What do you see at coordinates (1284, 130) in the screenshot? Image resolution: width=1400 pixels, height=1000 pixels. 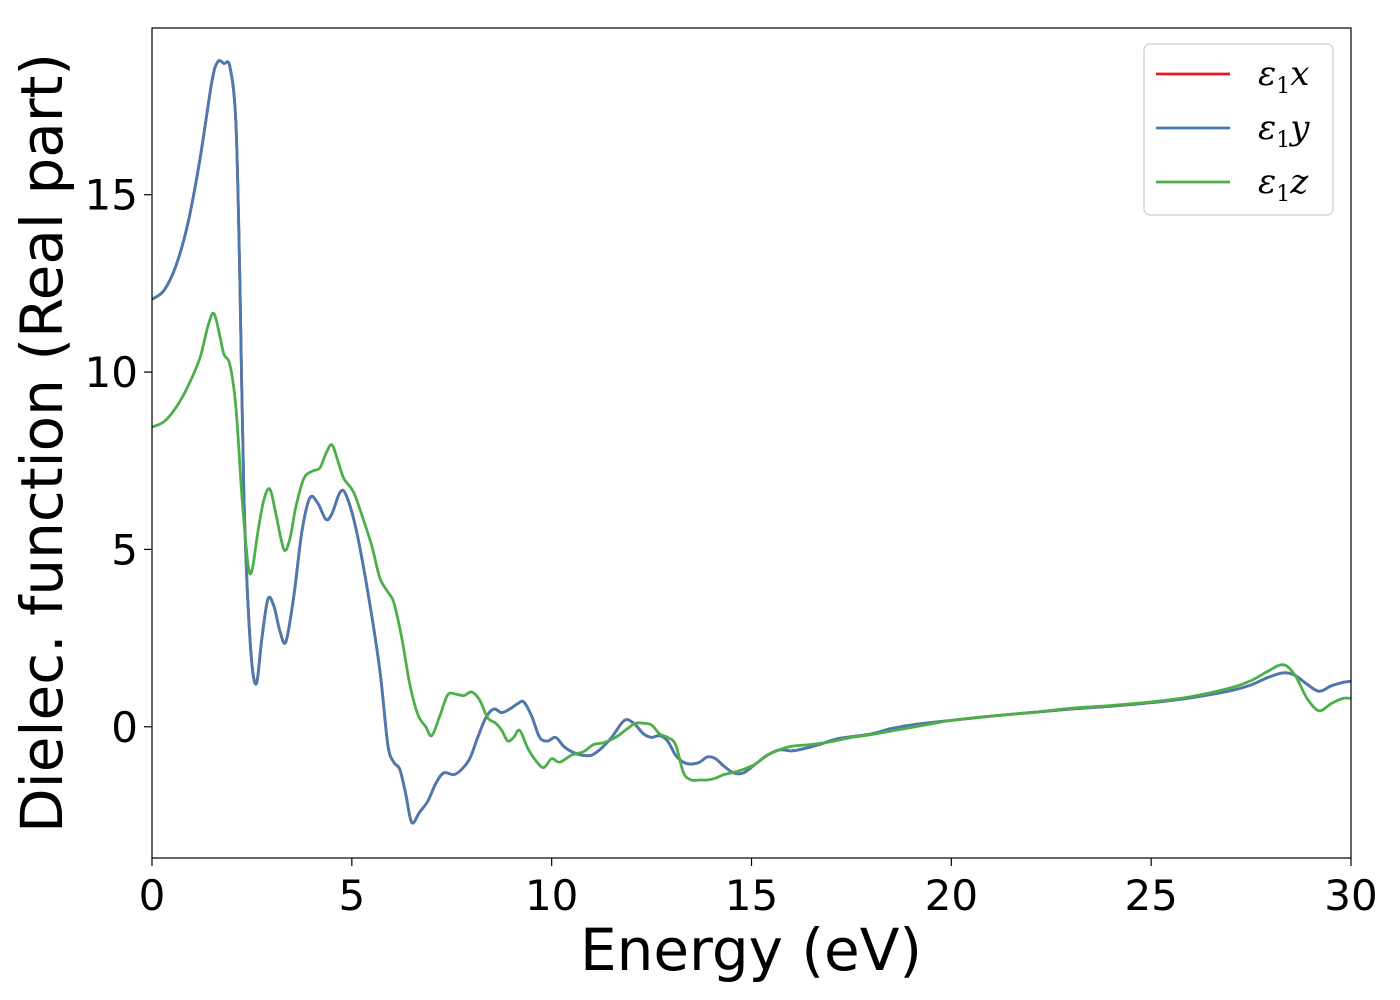 I see `legend-label-ε1y: ε1y` at bounding box center [1284, 130].